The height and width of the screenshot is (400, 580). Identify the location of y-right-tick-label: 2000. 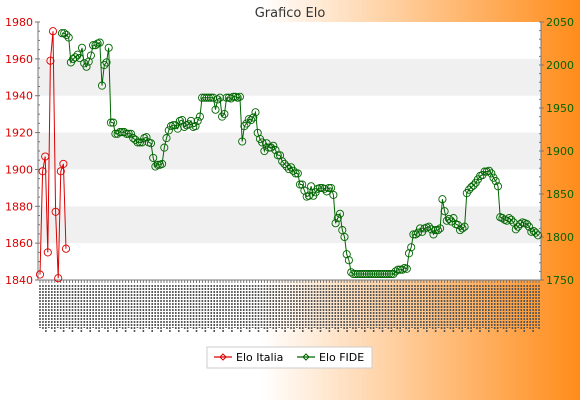
(560, 65).